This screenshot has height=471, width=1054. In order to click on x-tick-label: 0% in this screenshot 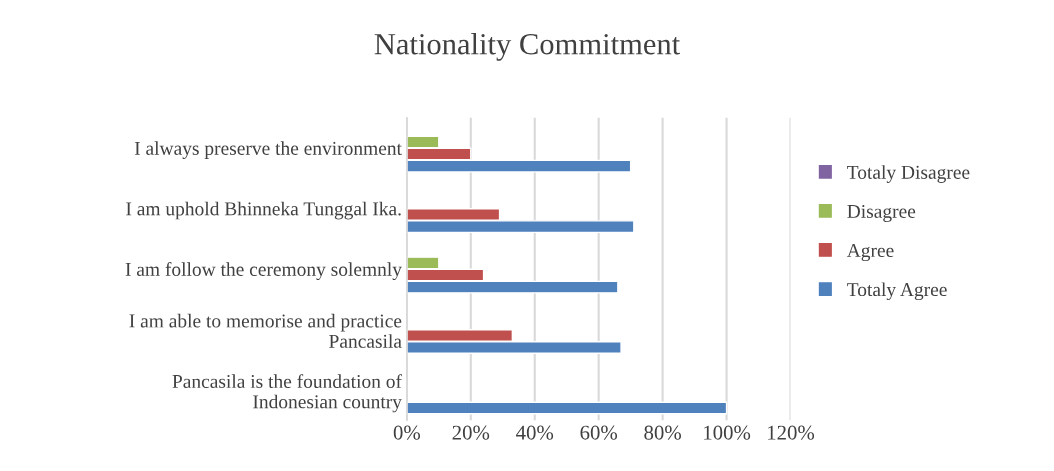, I will do `click(407, 432)`.